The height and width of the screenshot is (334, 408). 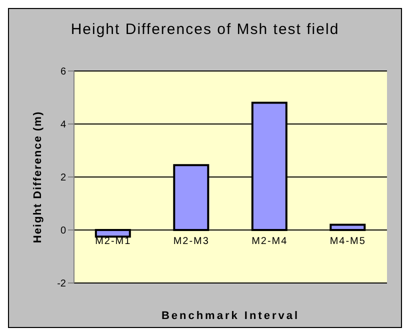 I want to click on y-tick-label: 0, so click(x=63, y=231).